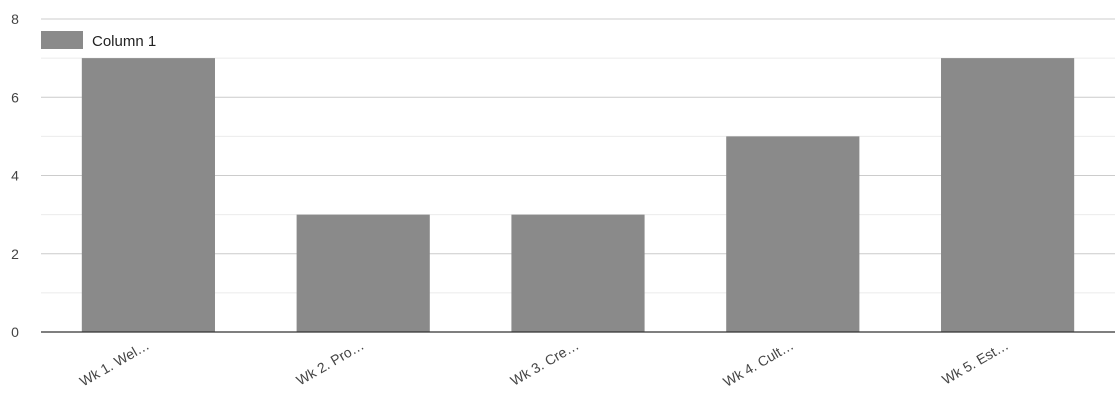 The width and height of the screenshot is (1115, 408). Describe the element at coordinates (124, 41) in the screenshot. I see `legend-label: Column 1` at that location.